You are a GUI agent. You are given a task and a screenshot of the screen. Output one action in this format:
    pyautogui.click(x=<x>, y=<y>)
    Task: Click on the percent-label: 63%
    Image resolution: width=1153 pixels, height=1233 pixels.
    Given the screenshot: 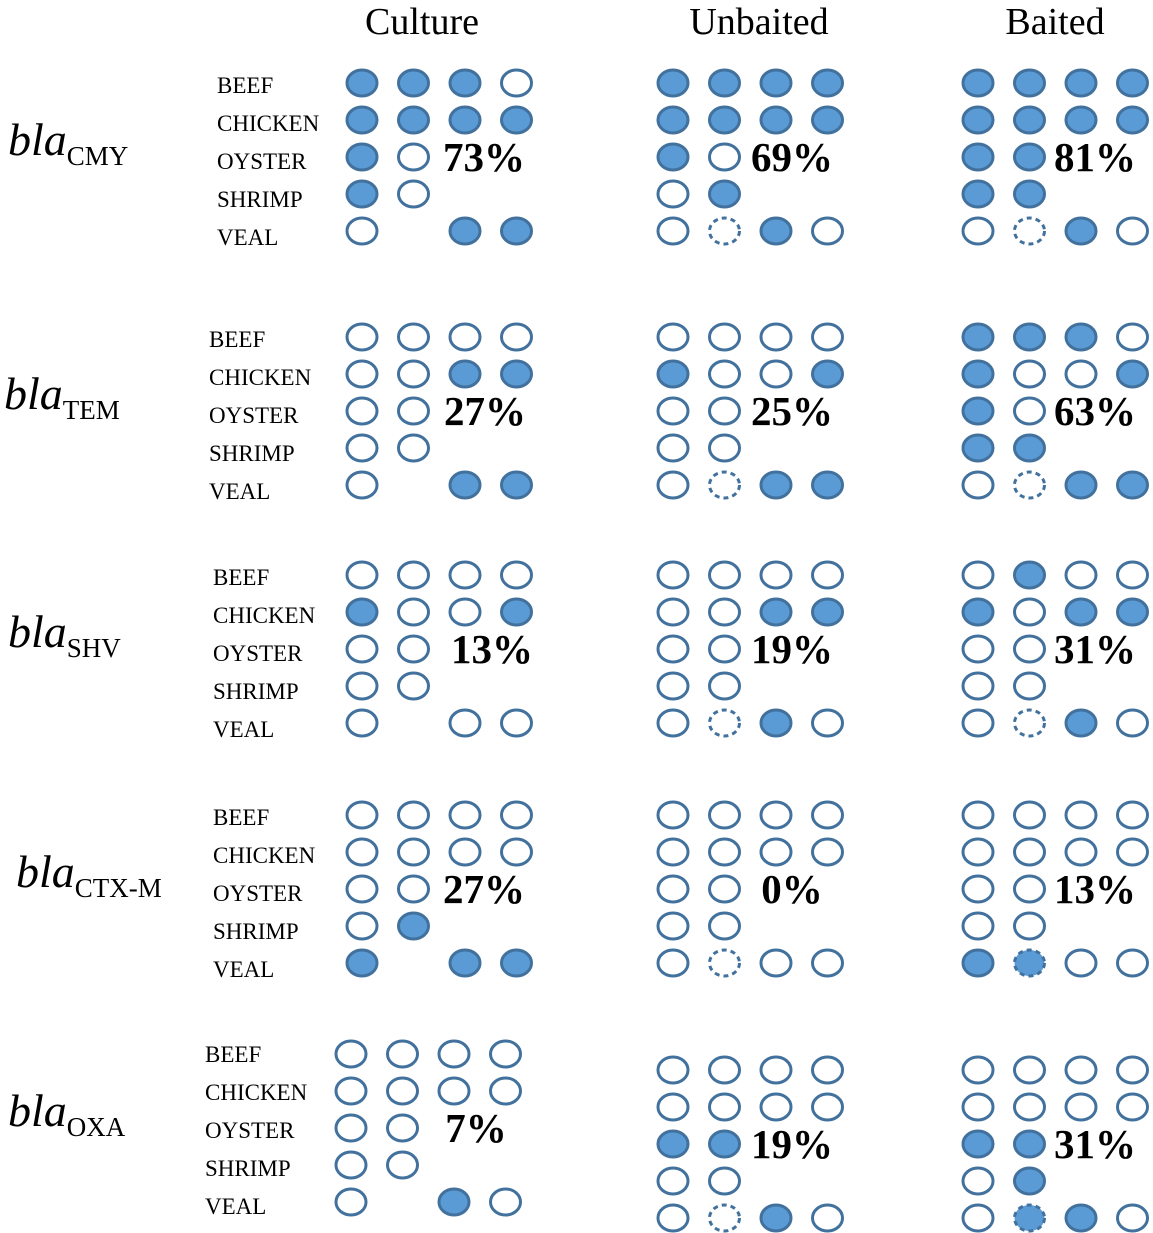 What is the action you would take?
    pyautogui.click(x=1095, y=411)
    